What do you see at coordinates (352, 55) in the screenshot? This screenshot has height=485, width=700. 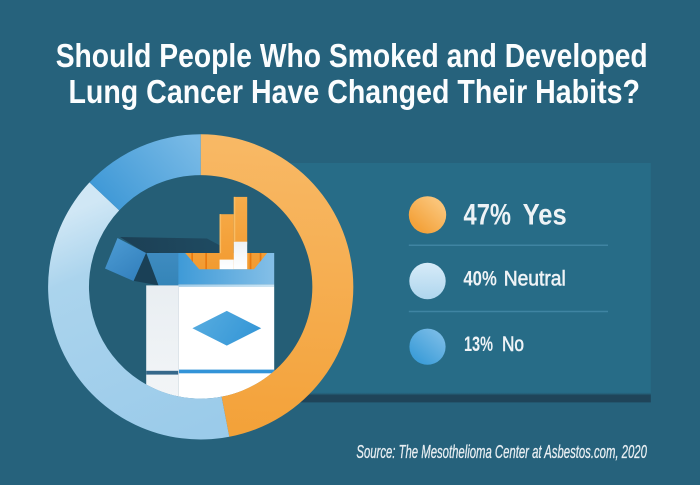 I see `svg-text:Should People Who Smoked and D: Should People Who Smoked and Developed` at bounding box center [352, 55].